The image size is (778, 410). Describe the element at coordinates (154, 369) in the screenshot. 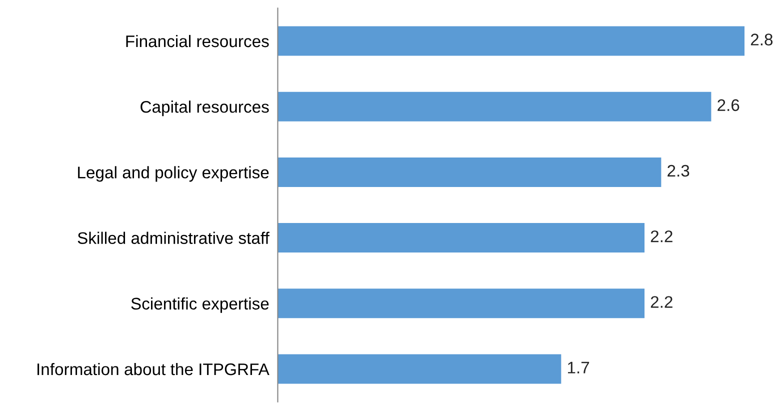

I see `y-tick-label: Information about the ITPGRFA` at that location.